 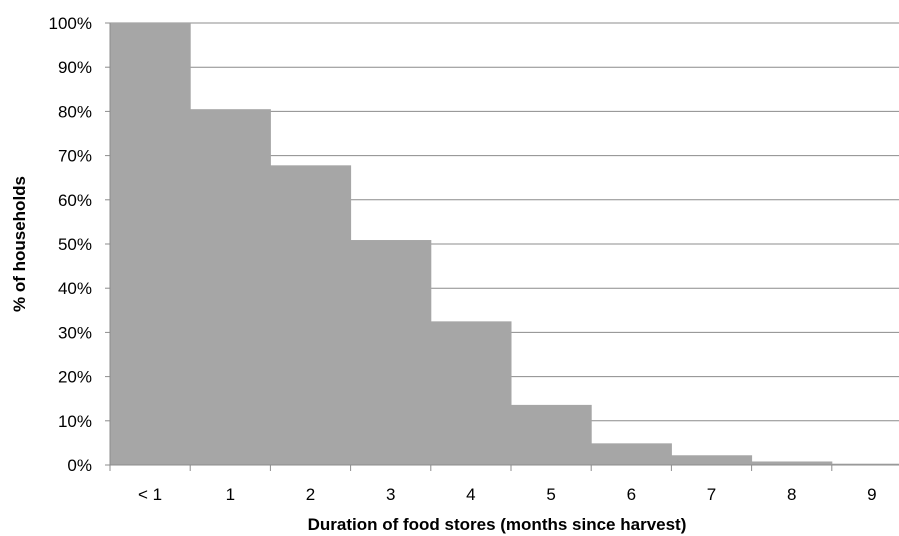 I want to click on y-tick-label: 20%, so click(x=75, y=377).